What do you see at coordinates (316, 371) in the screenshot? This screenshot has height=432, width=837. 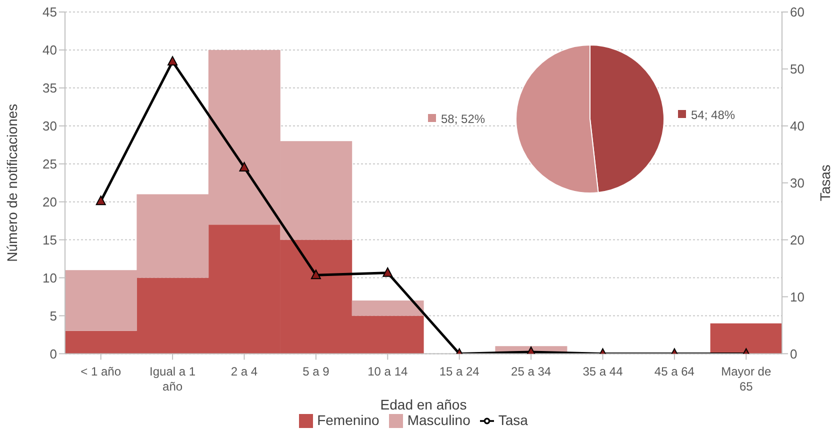 I see `x-tick-label: 5 a 9` at bounding box center [316, 371].